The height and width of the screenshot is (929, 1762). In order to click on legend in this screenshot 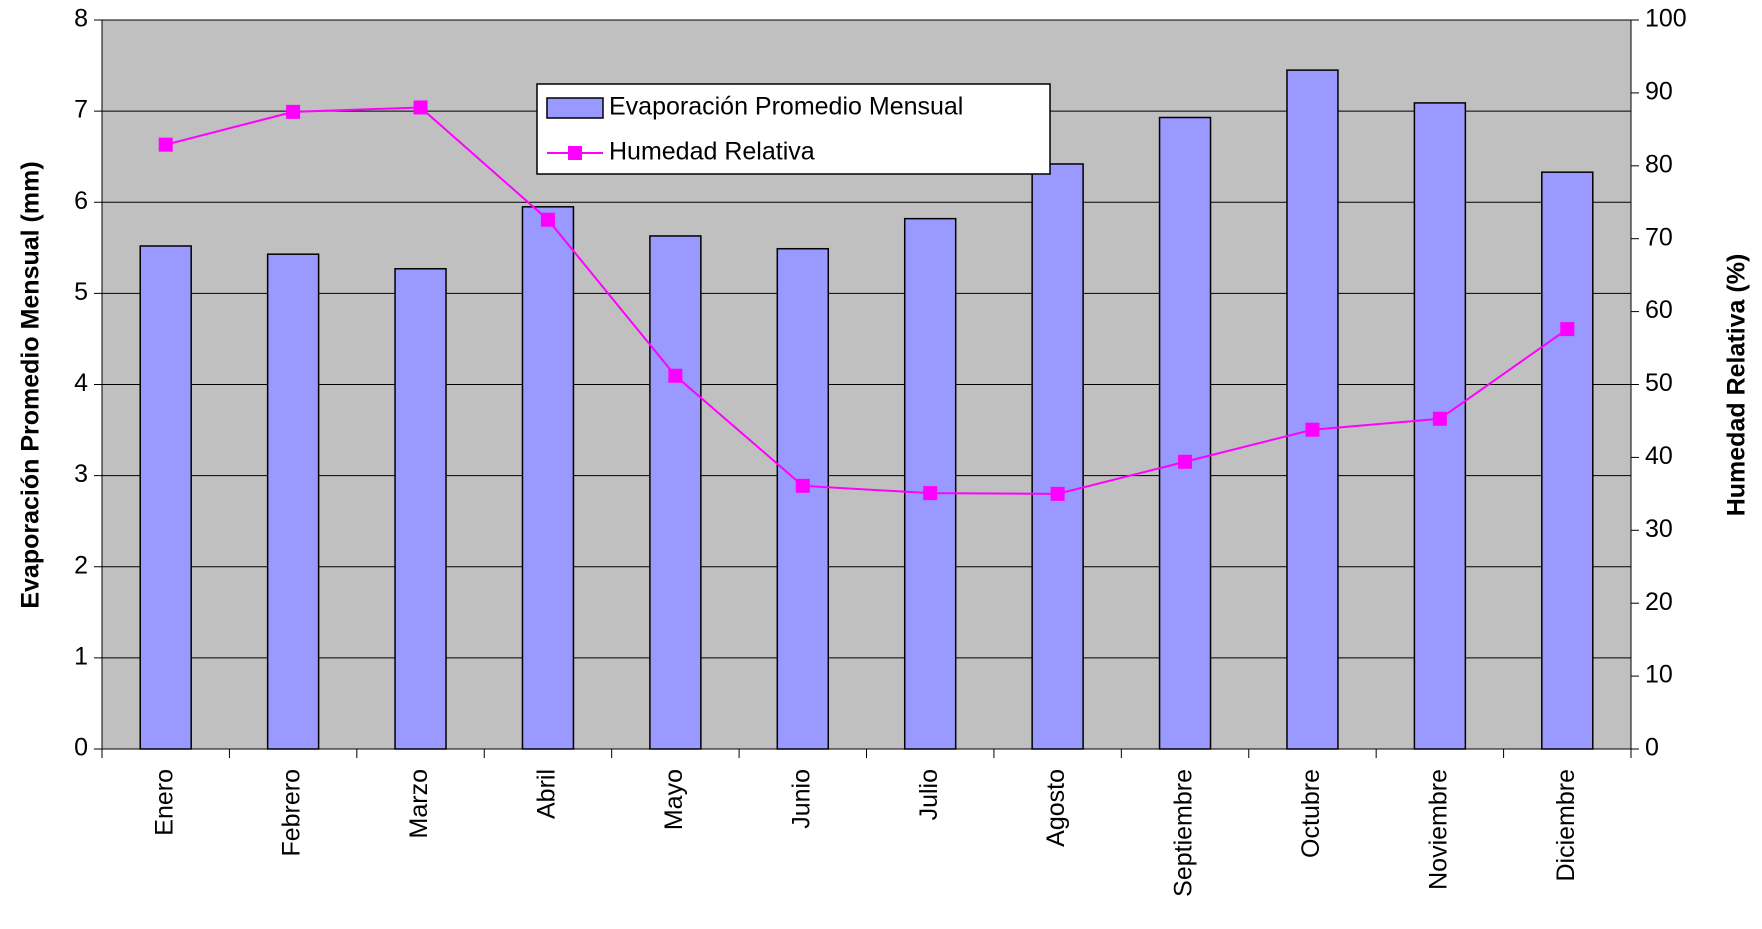, I will do `click(793, 129)`.